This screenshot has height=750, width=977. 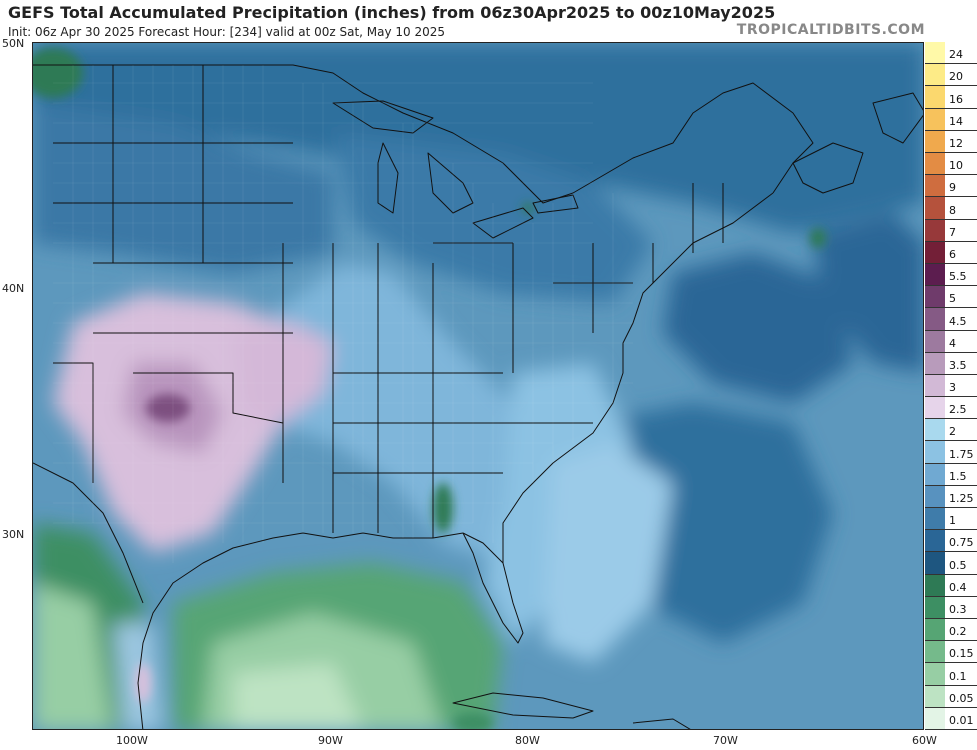 I want to click on colorbar-label: 4, so click(x=952, y=343).